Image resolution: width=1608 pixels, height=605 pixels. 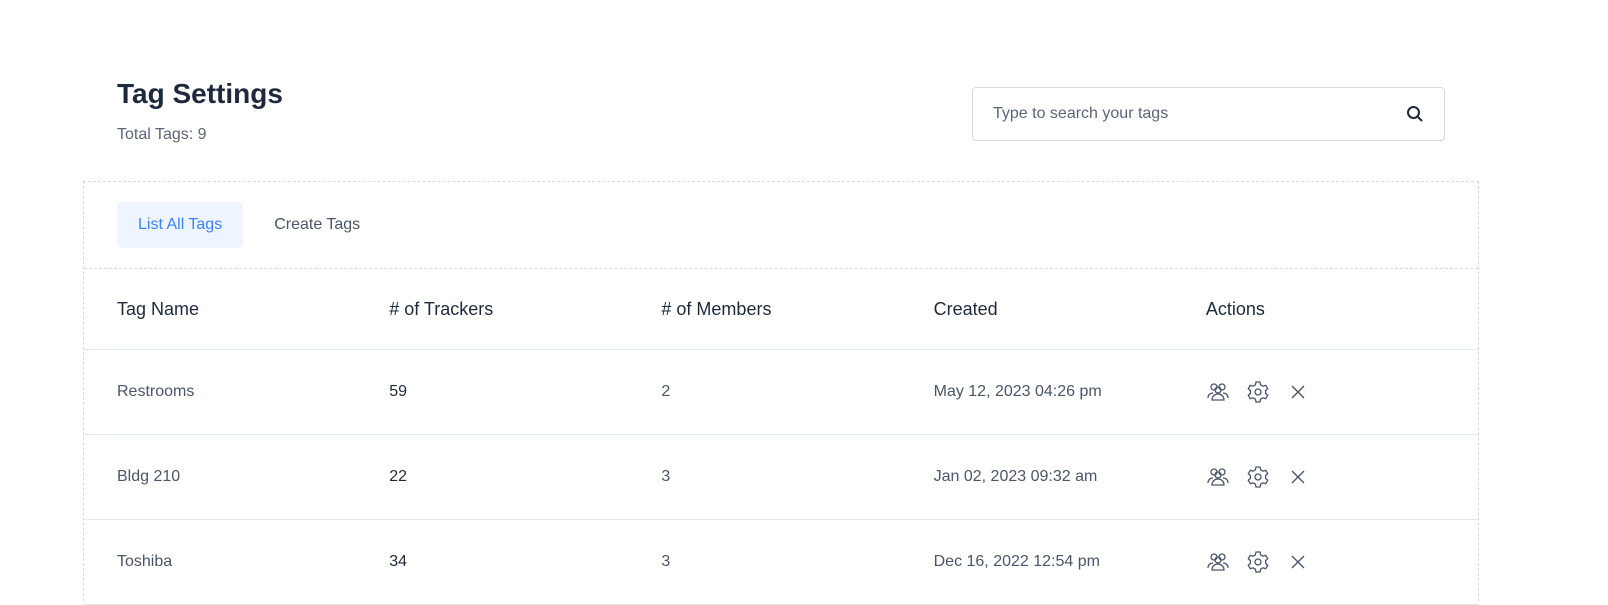 I want to click on column-trackers: # of Trackers, so click(x=441, y=308).